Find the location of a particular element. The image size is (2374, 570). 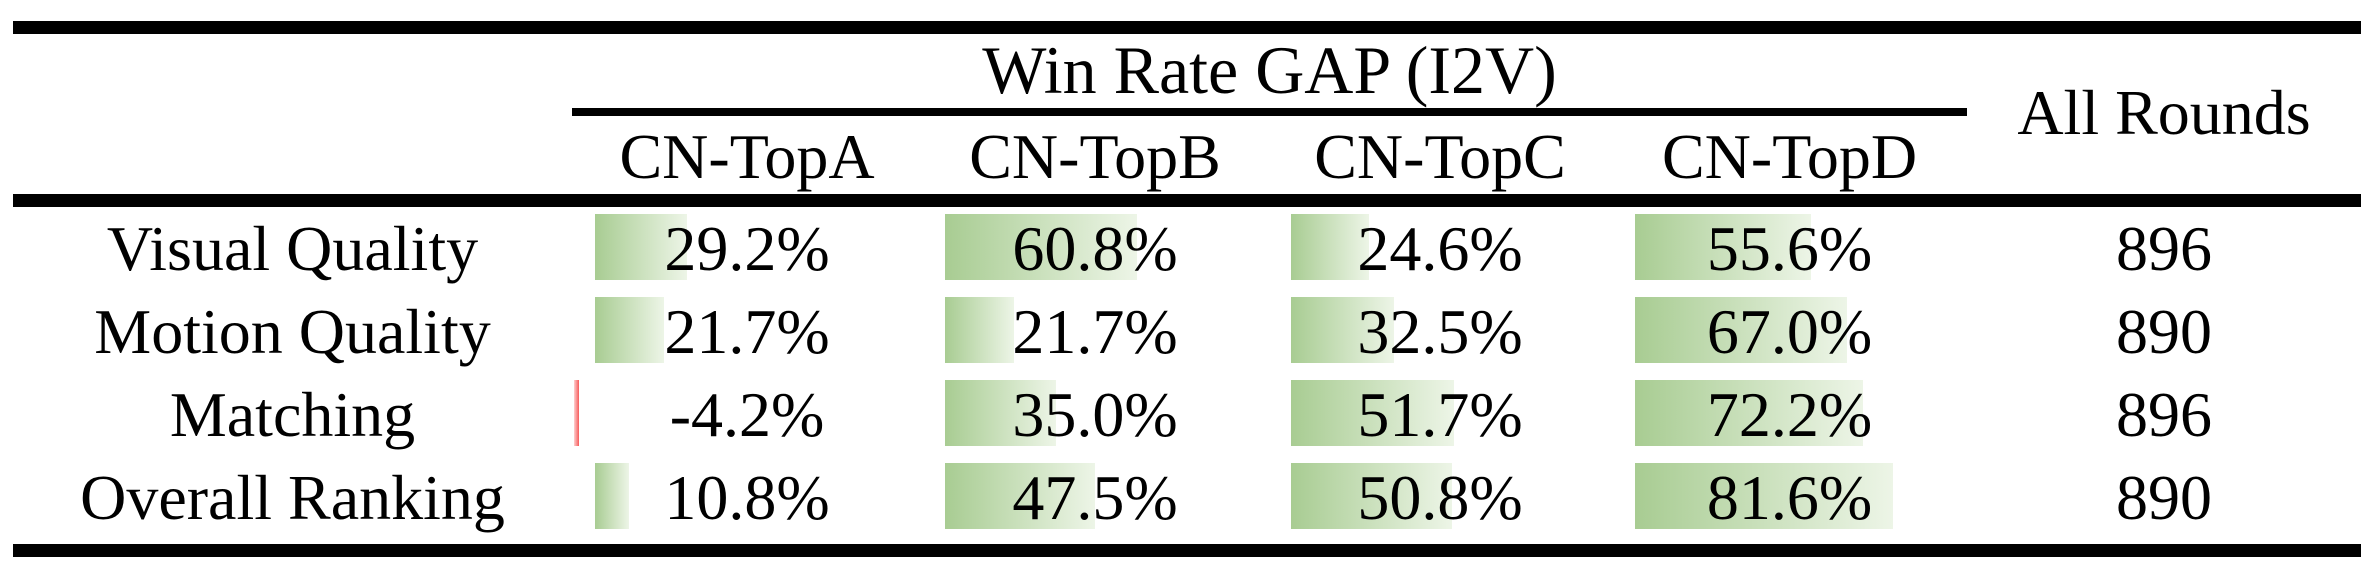

win-rate-cell: 67.0% is located at coordinates (1789, 331).